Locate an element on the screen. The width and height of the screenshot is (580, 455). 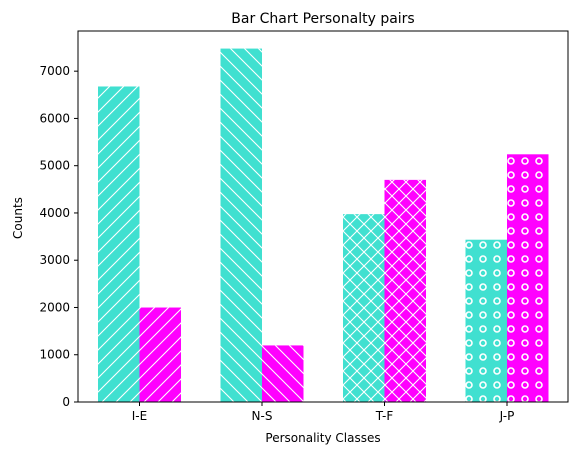
chart-title: Bar Chart Personalty pairs is located at coordinates (322, 19).